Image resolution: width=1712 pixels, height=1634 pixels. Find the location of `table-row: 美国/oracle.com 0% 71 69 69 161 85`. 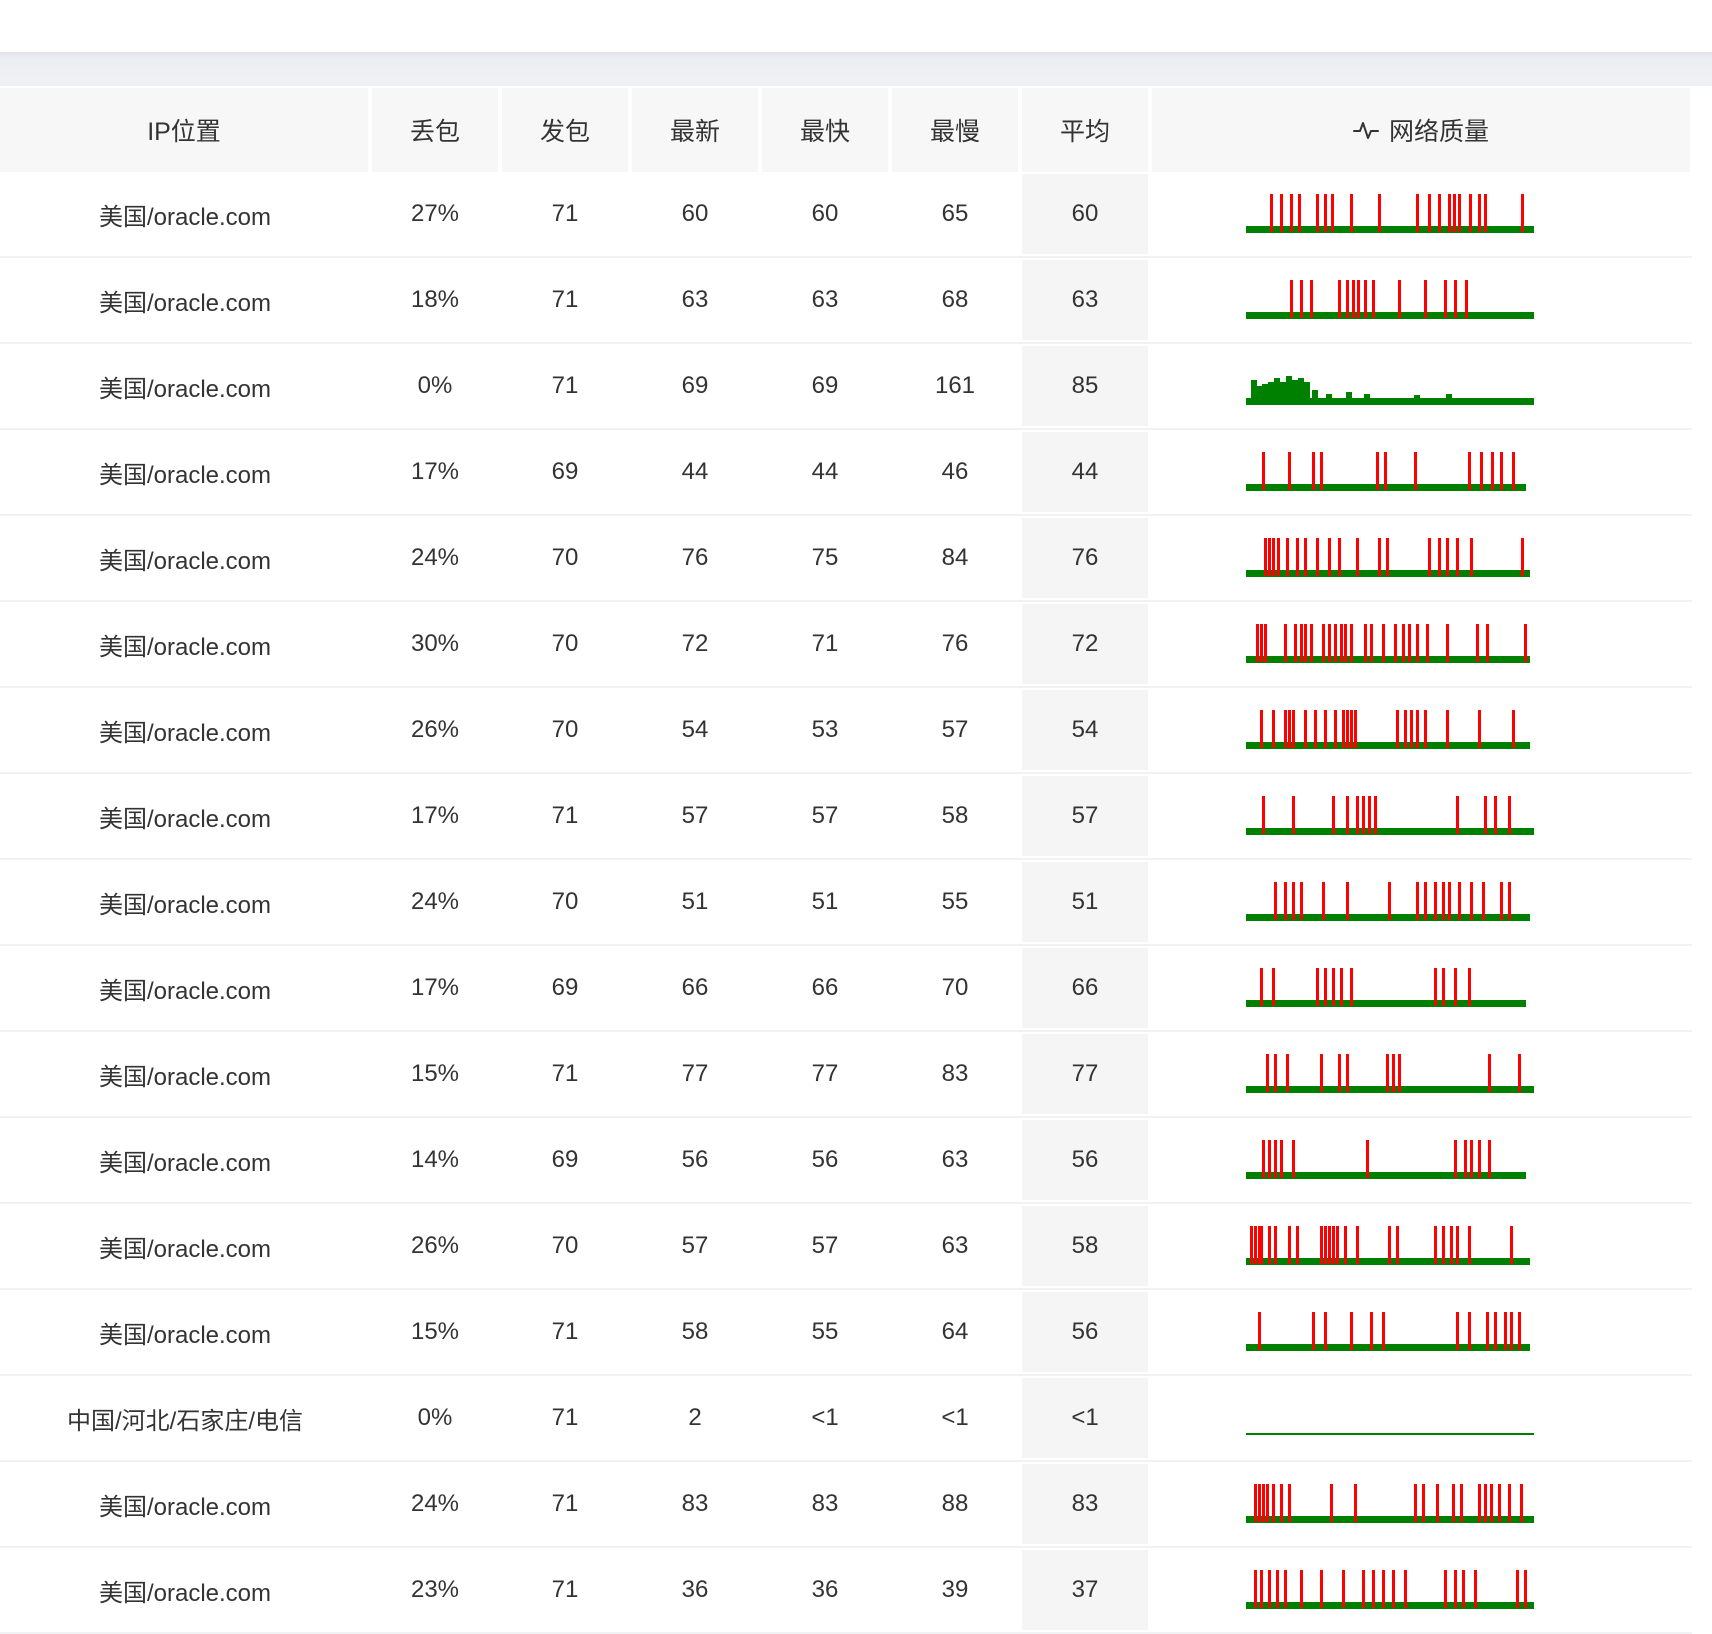

table-row: 美国/oracle.com 0% 71 69 69 161 85 is located at coordinates (846, 386).